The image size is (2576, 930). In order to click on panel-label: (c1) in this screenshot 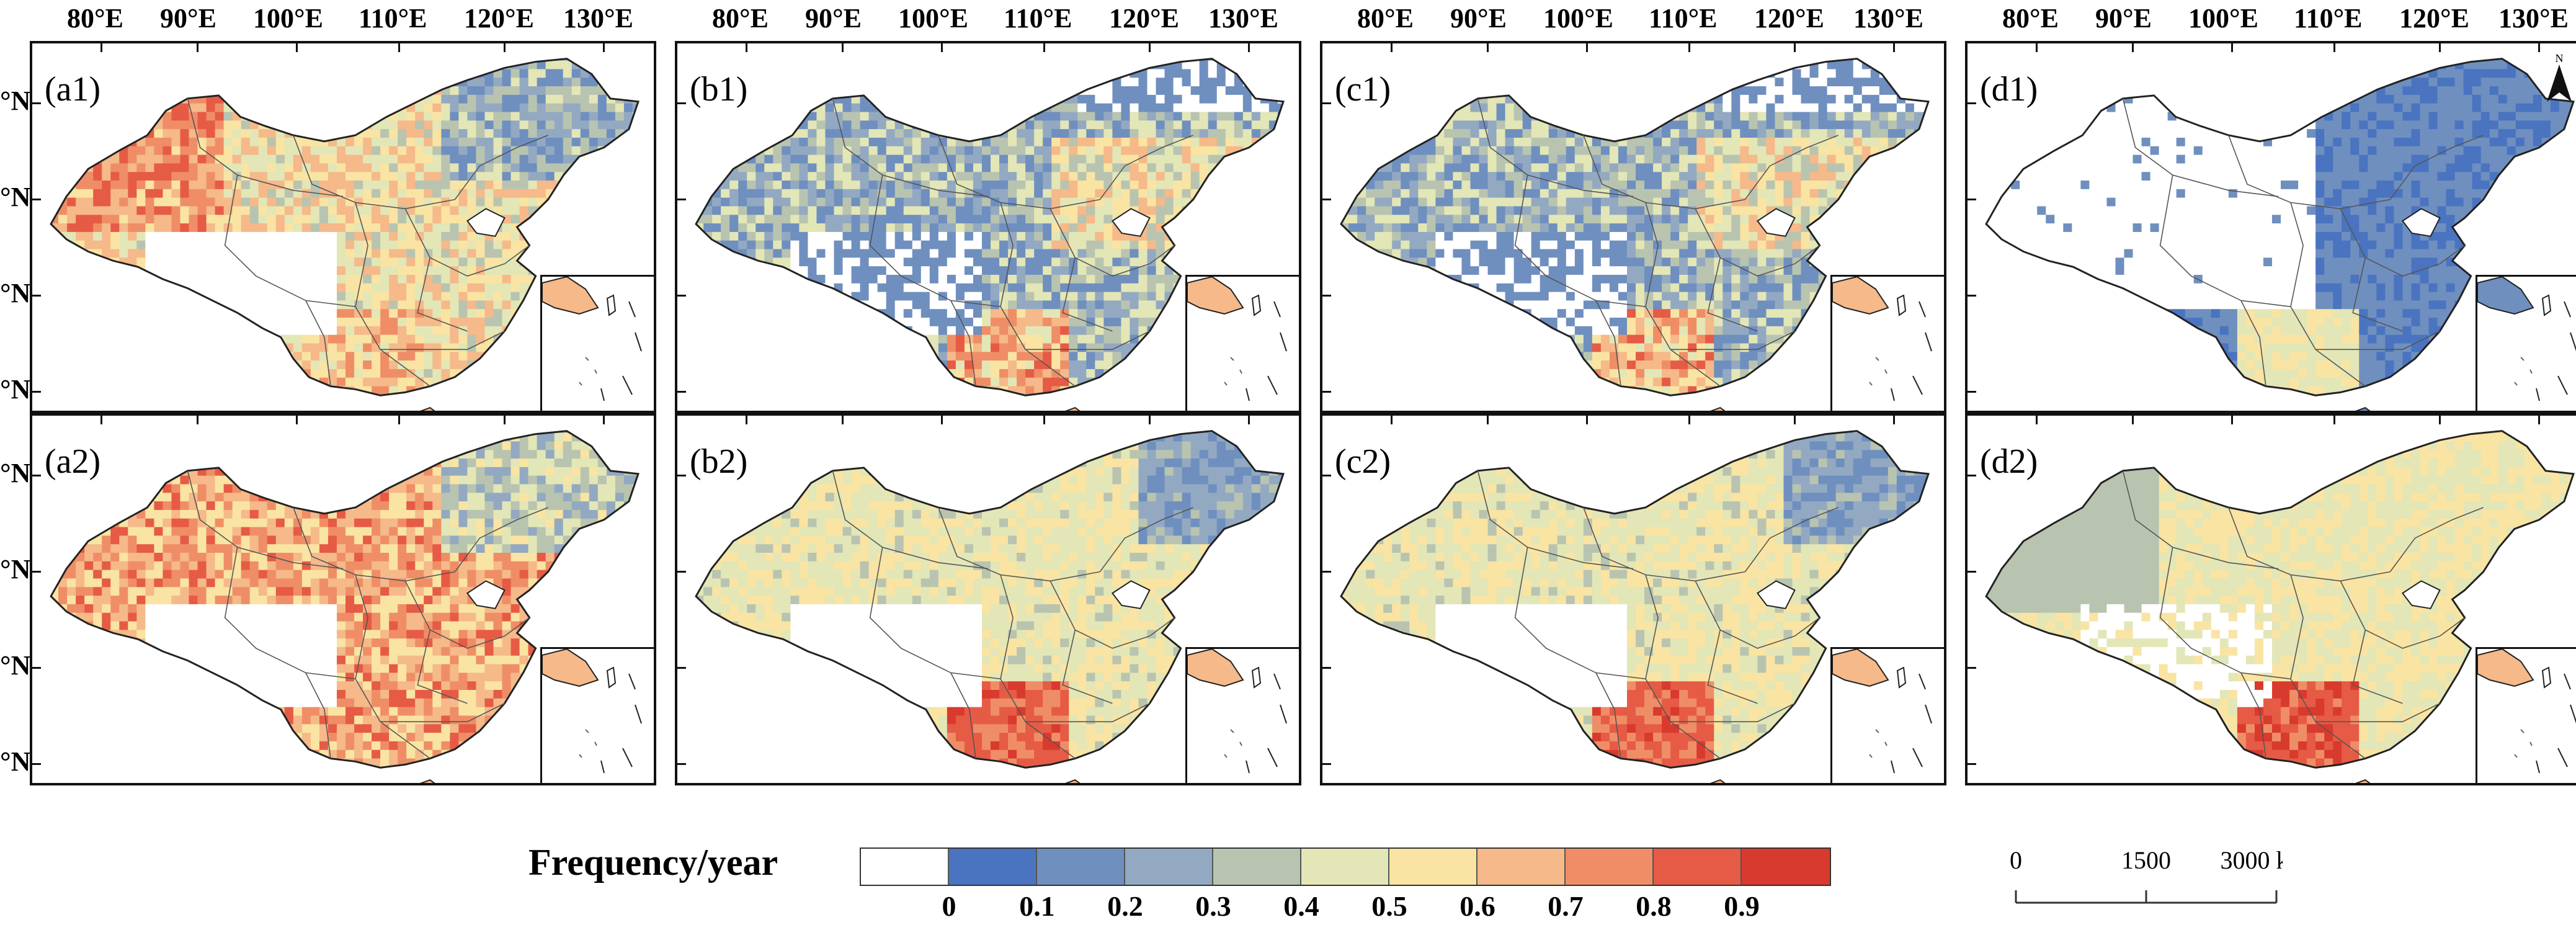, I will do `click(1363, 89)`.